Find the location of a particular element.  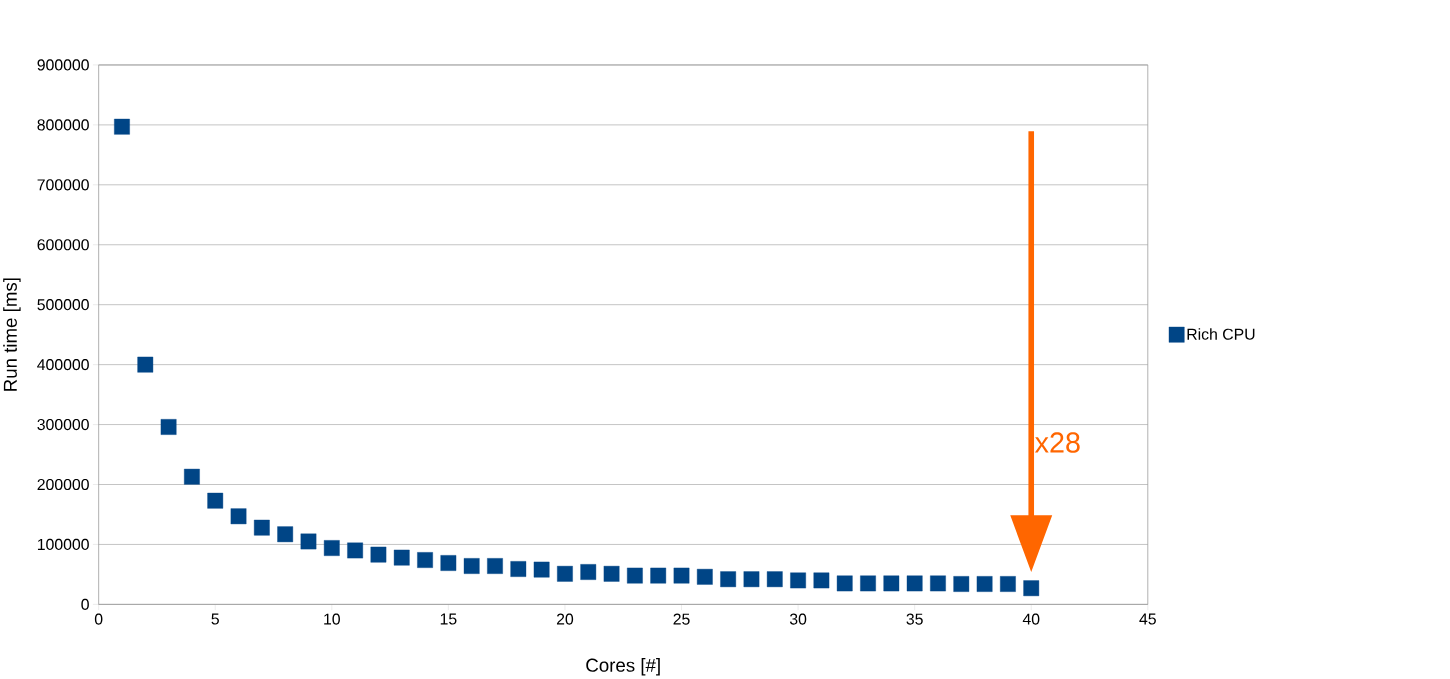

y-tick-label: 400000 is located at coordinates (63, 365).